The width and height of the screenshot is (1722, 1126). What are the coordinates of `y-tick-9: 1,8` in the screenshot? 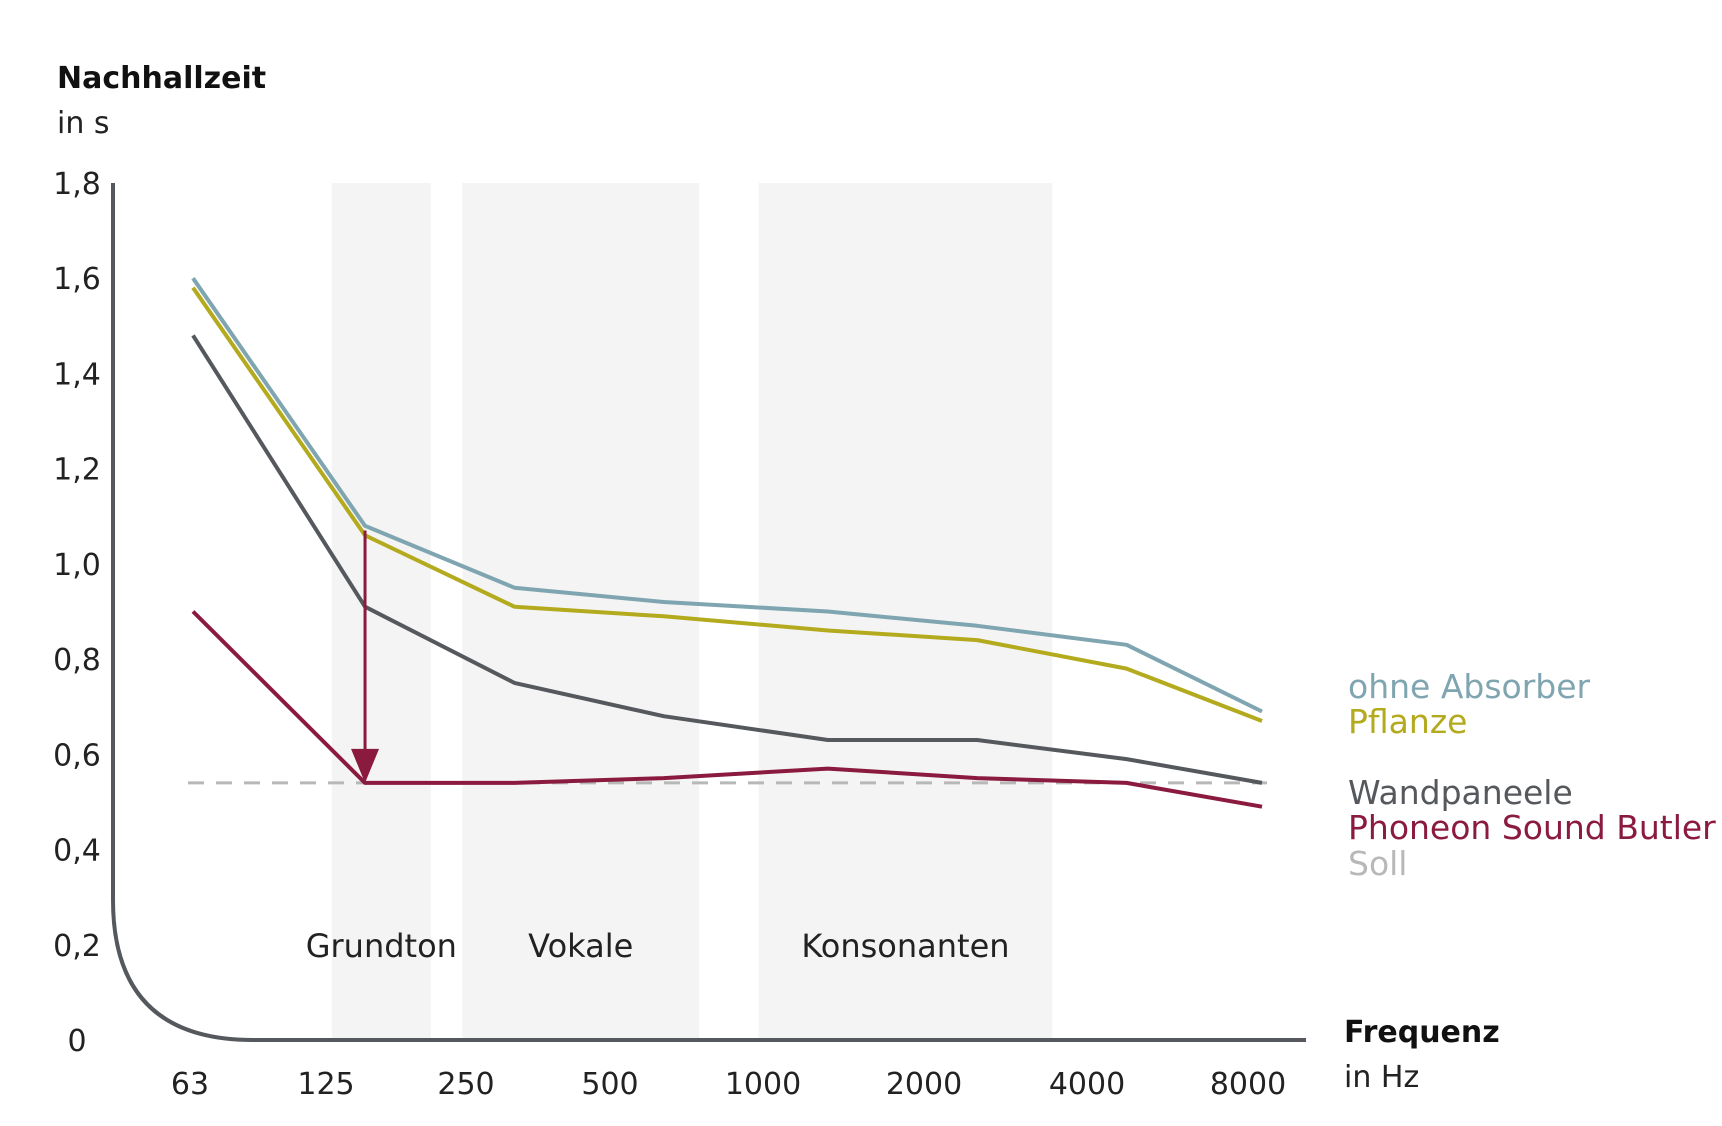 It's located at (77, 184).